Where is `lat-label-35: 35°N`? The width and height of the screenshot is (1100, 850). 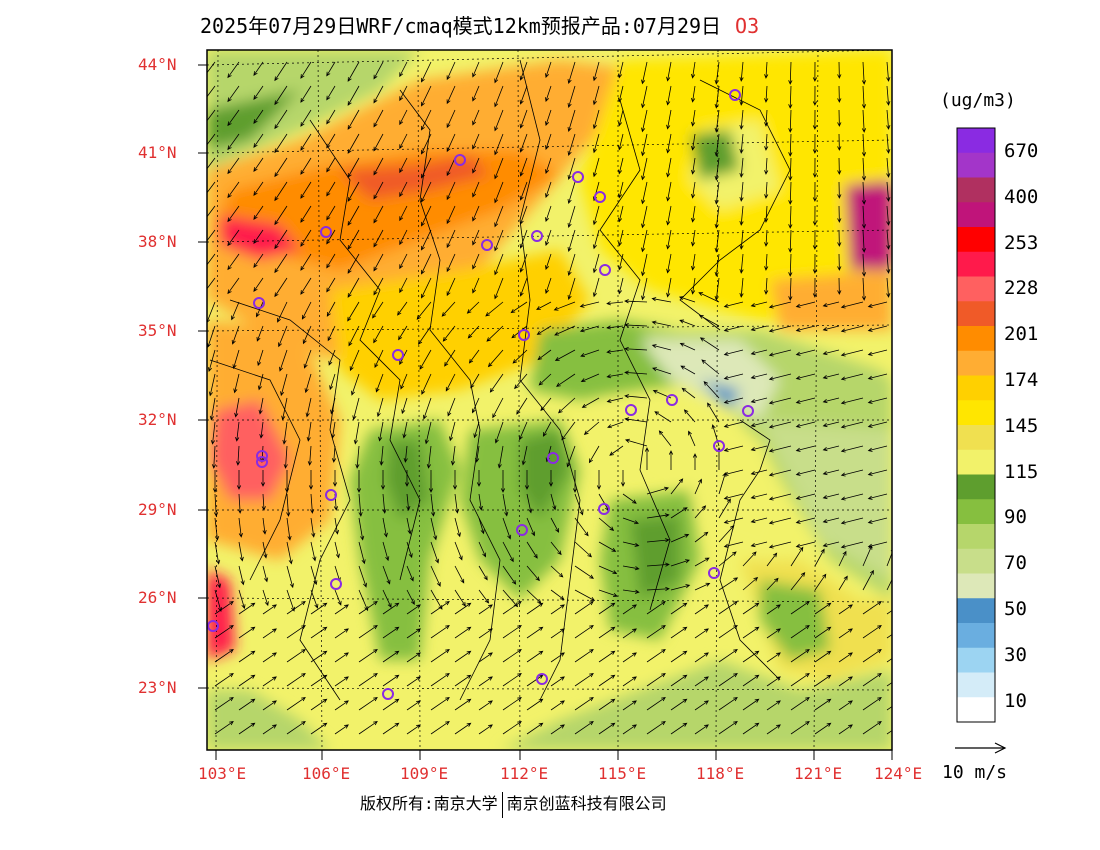
lat-label-35: 35°N is located at coordinates (157, 330).